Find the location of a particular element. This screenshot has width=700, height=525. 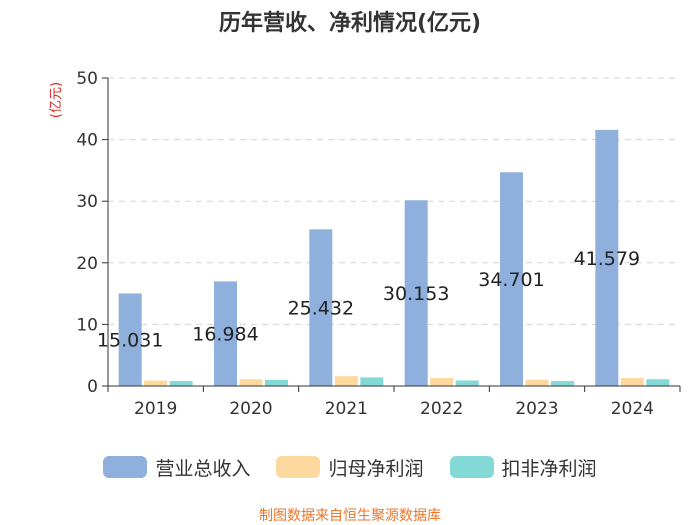

data-label-revenue-2019: 15.031 is located at coordinates (130, 341).